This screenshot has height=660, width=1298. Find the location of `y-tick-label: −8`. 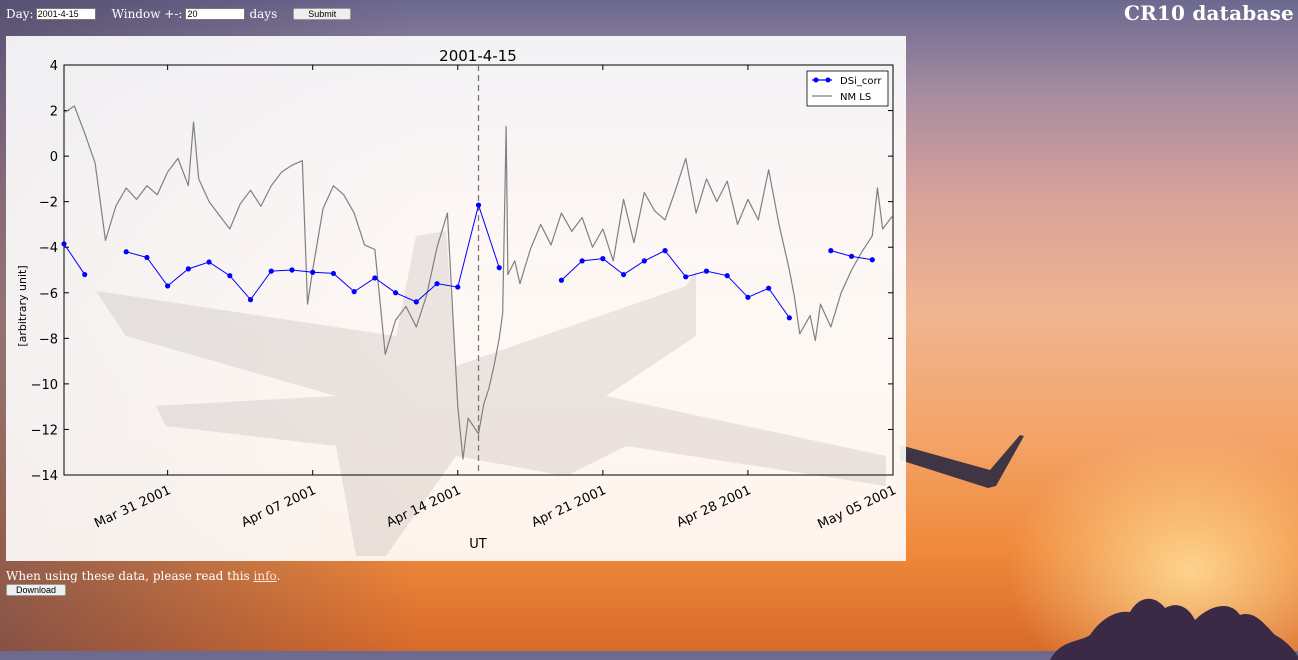

y-tick-label: −8 is located at coordinates (48, 339).